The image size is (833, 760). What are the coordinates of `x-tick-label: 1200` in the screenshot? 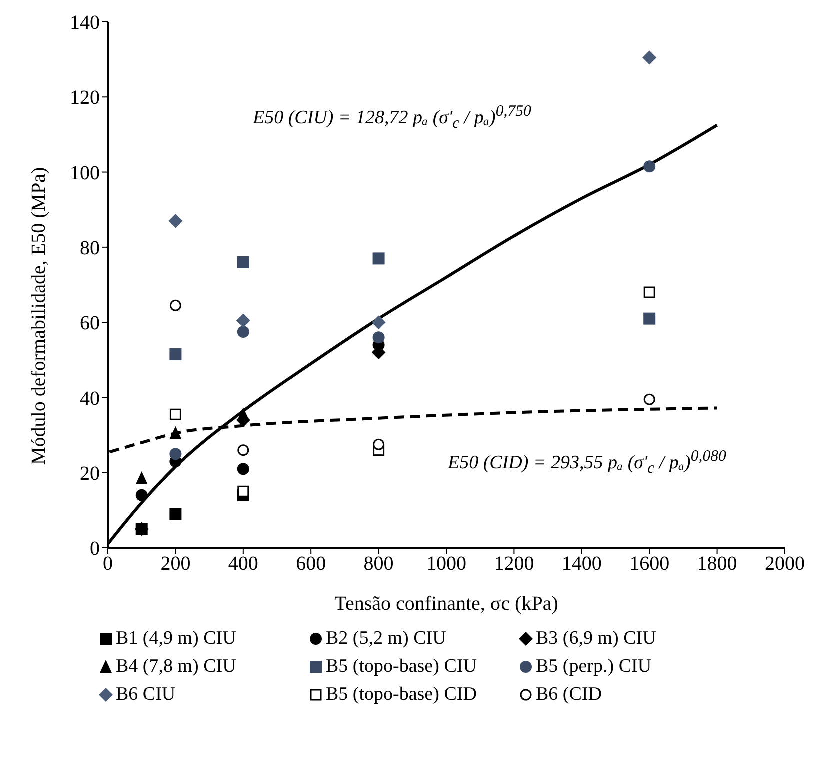 It's located at (514, 564).